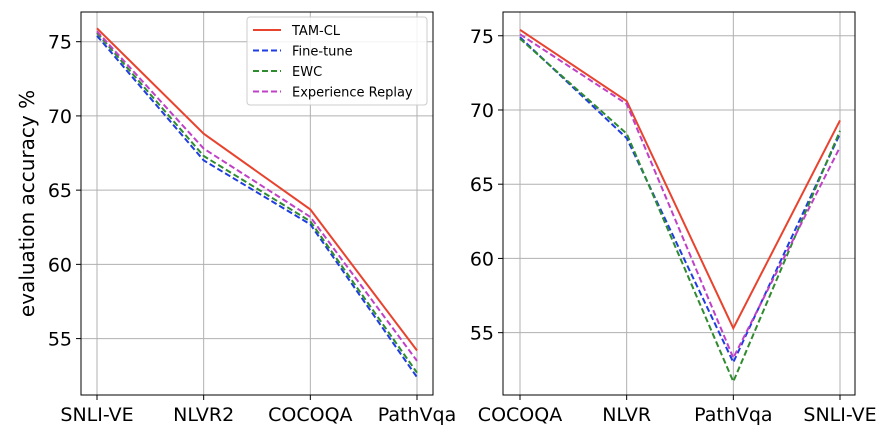 This screenshot has width=894, height=440. I want to click on y-axis-label: evaluation accuracy %, so click(27, 203).